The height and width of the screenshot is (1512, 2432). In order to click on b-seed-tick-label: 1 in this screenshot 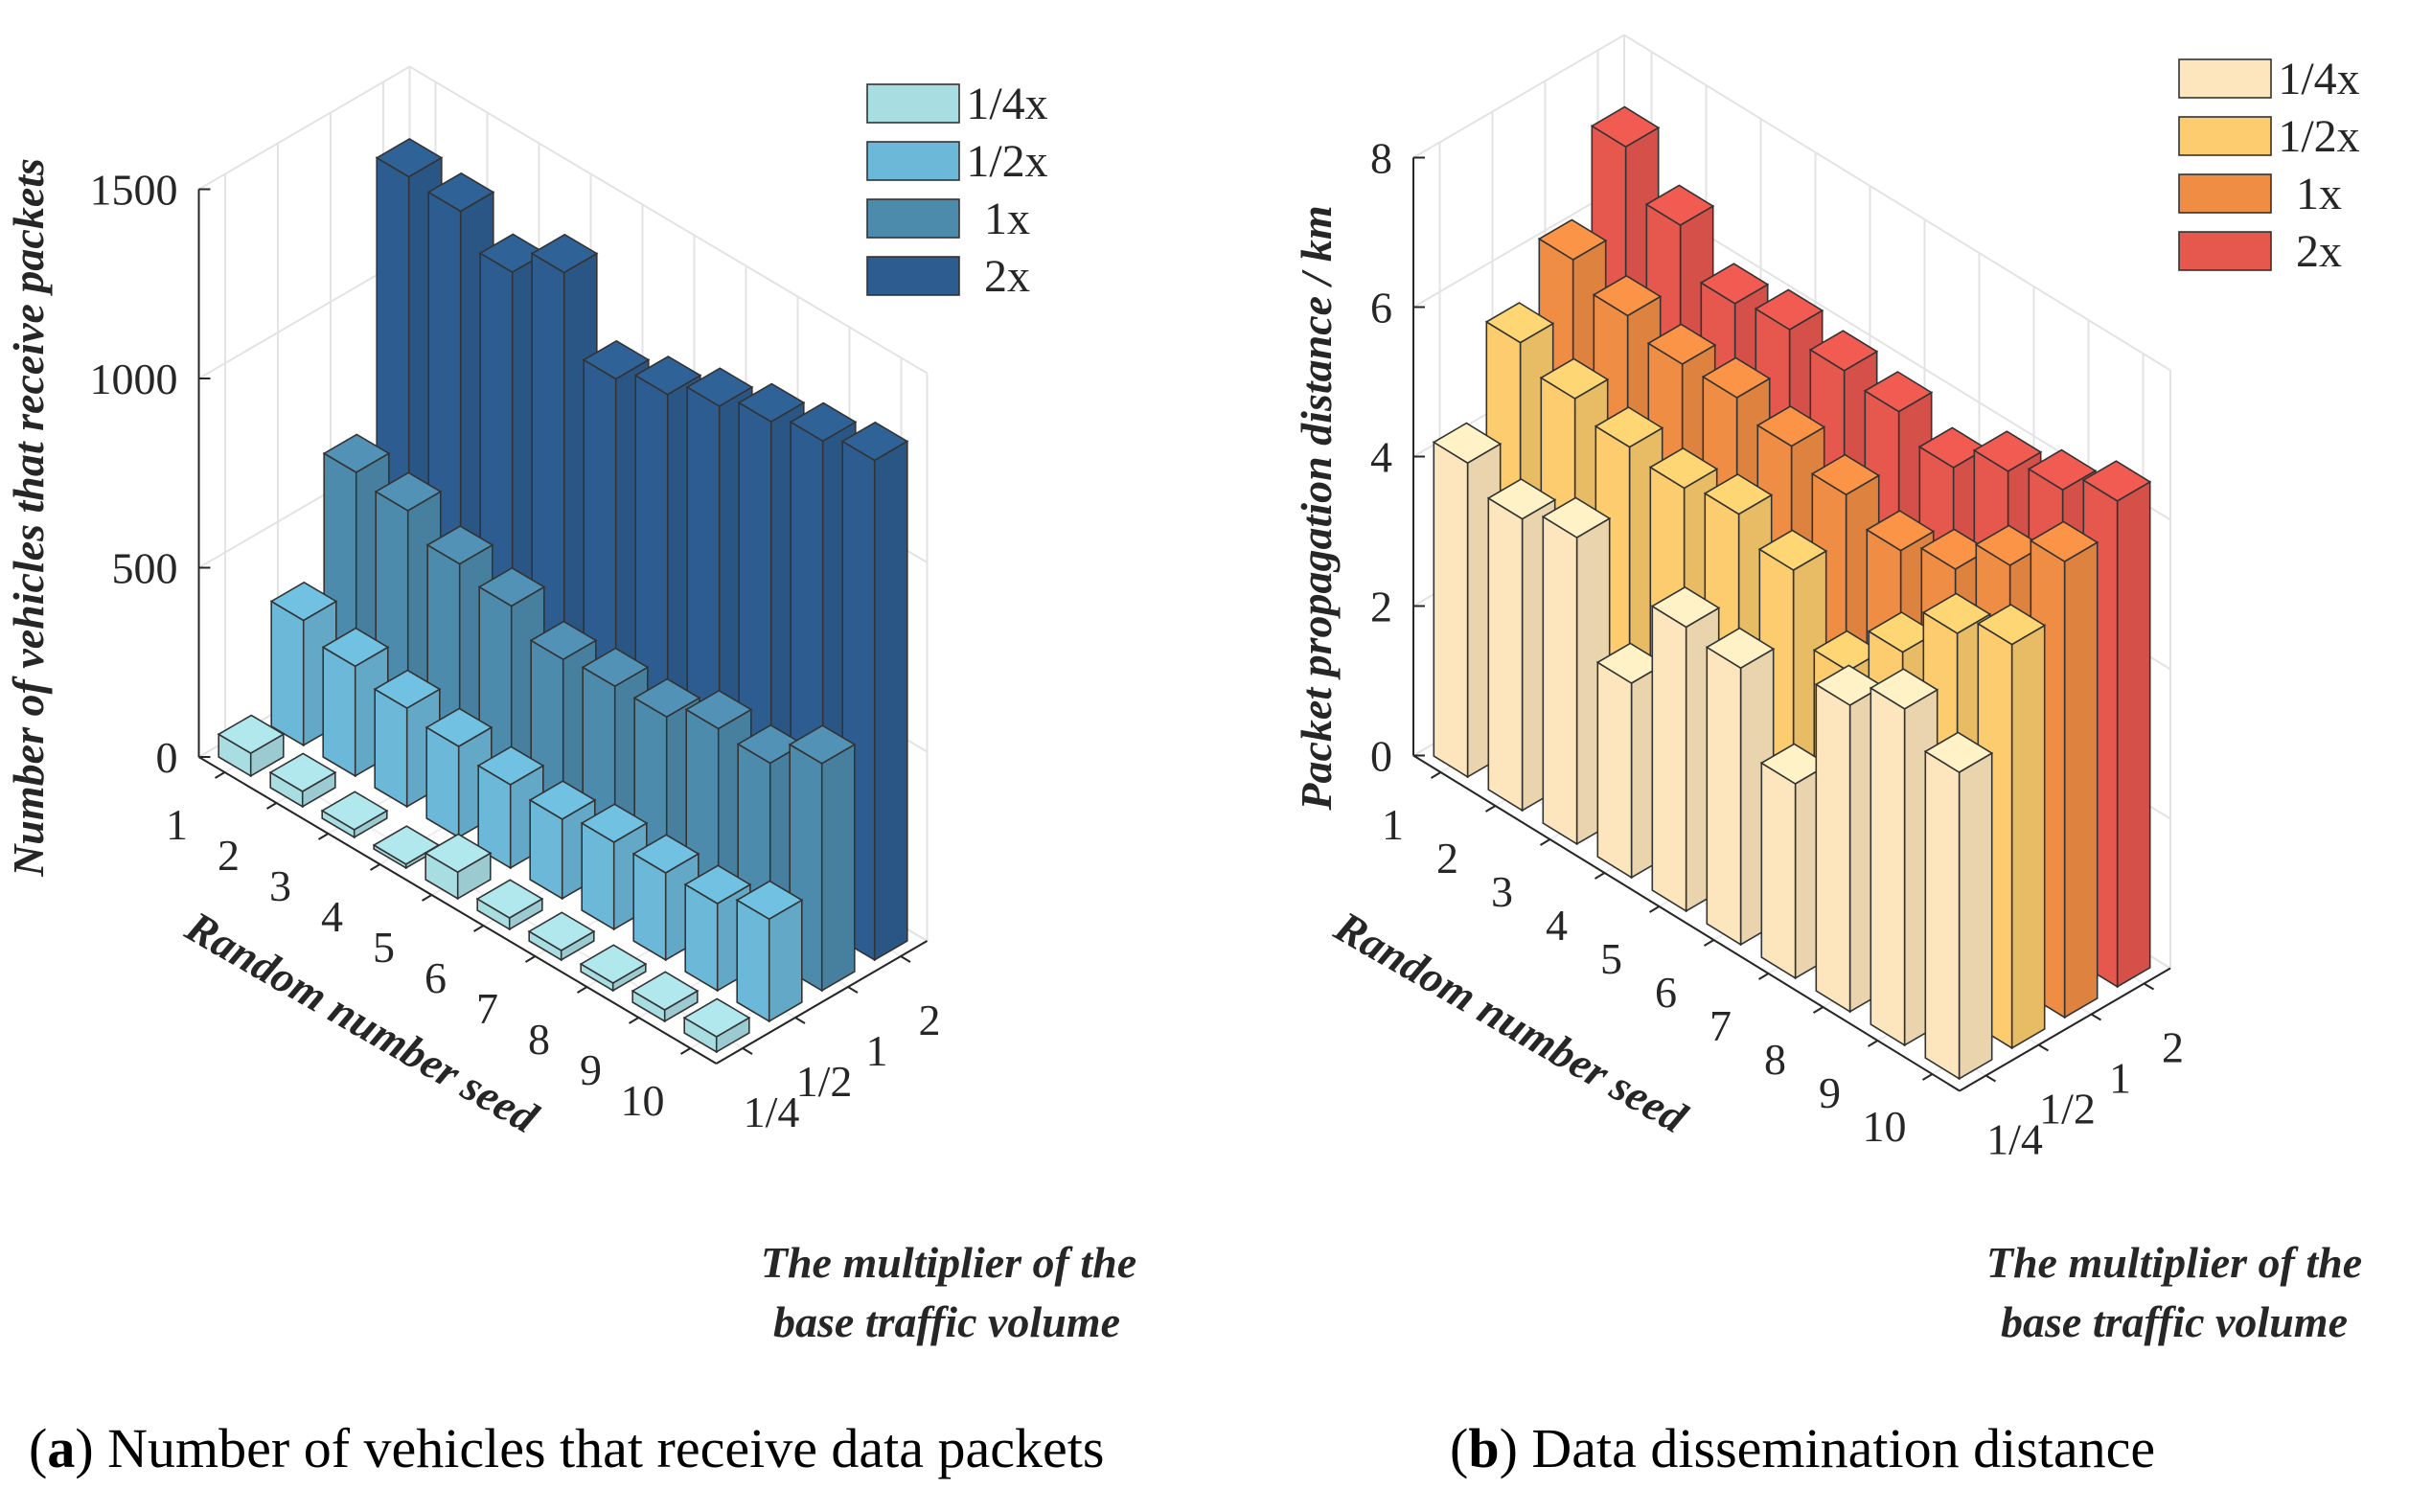, I will do `click(1393, 824)`.